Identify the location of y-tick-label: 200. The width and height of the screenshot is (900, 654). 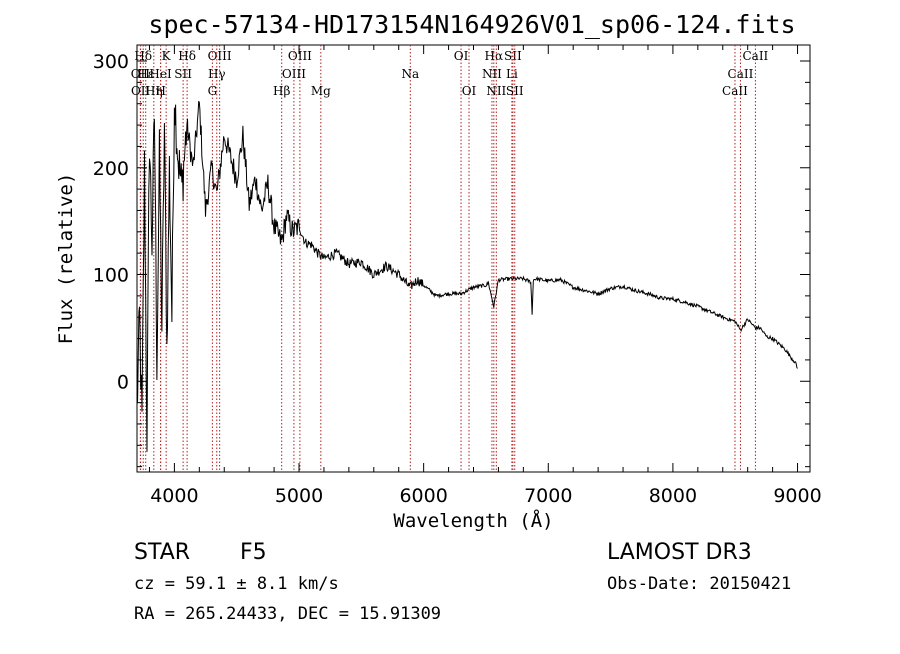
(111, 169).